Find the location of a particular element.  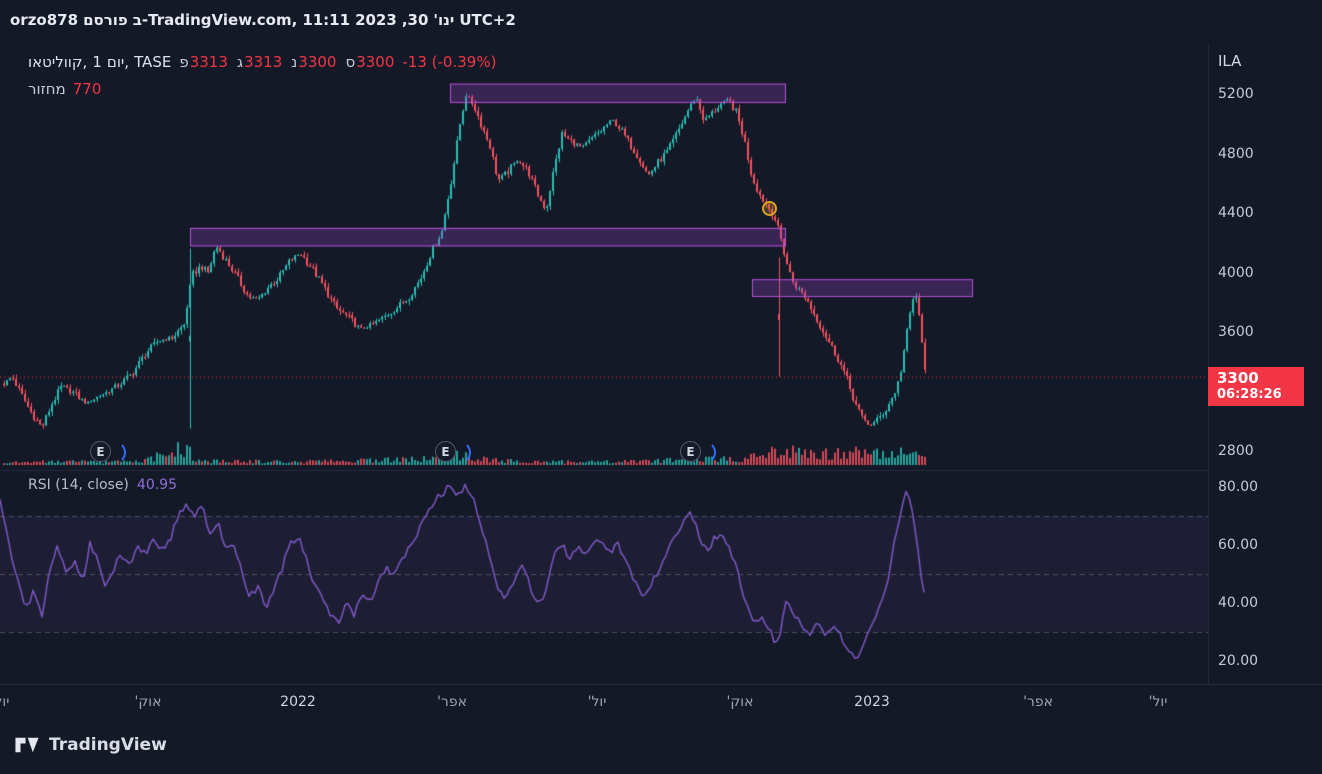

attribution-token: 11:11 is located at coordinates (326, 20).